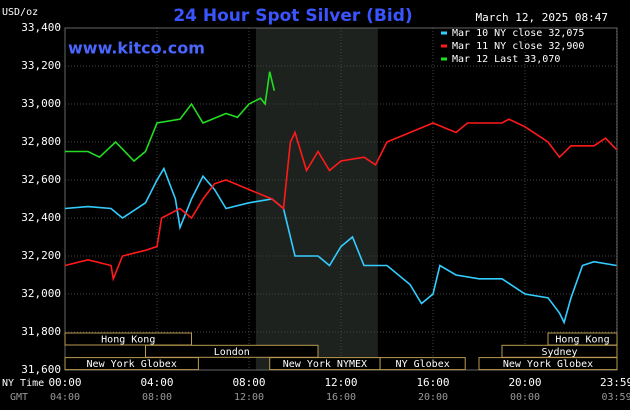 This screenshot has height=410, width=630. What do you see at coordinates (65, 397) in the screenshot?
I see `gmt-tick-label: 04:00` at bounding box center [65, 397].